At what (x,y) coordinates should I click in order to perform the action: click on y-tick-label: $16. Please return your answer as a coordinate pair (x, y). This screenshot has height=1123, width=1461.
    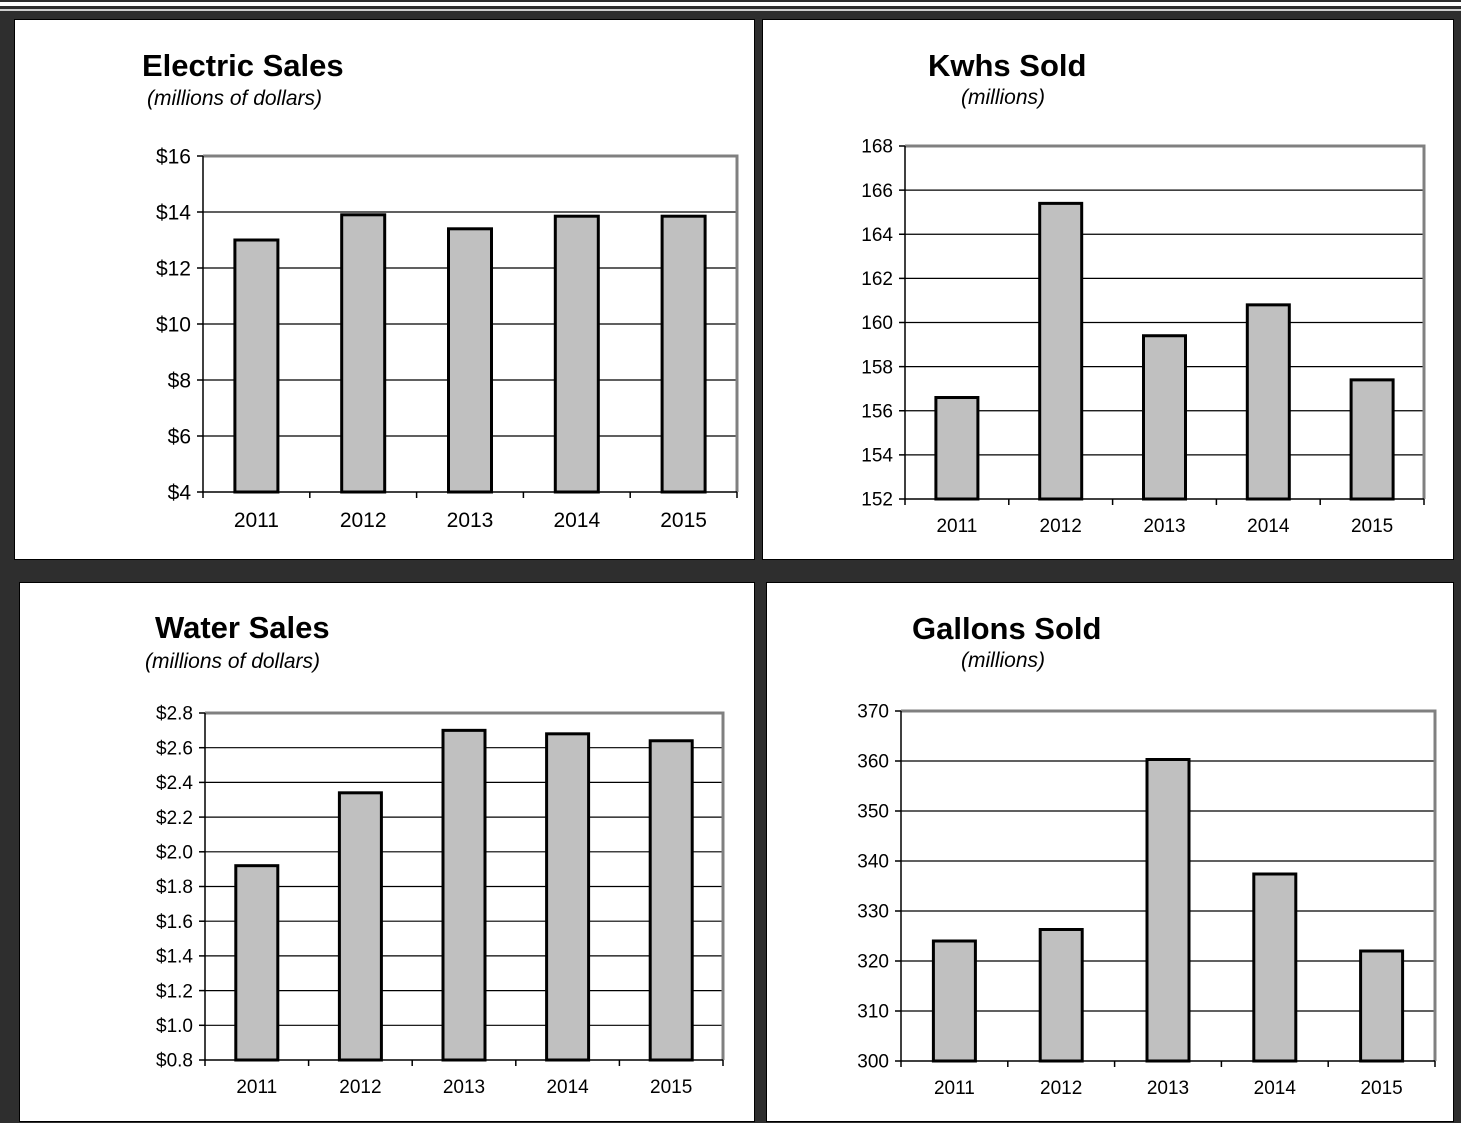
    Looking at the image, I should click on (173, 156).